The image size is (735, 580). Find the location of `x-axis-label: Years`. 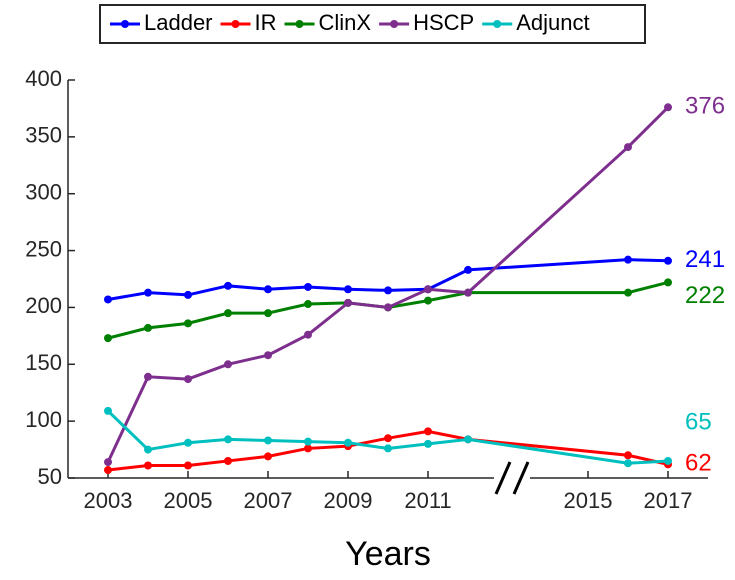

x-axis-label: Years is located at coordinates (388, 554).